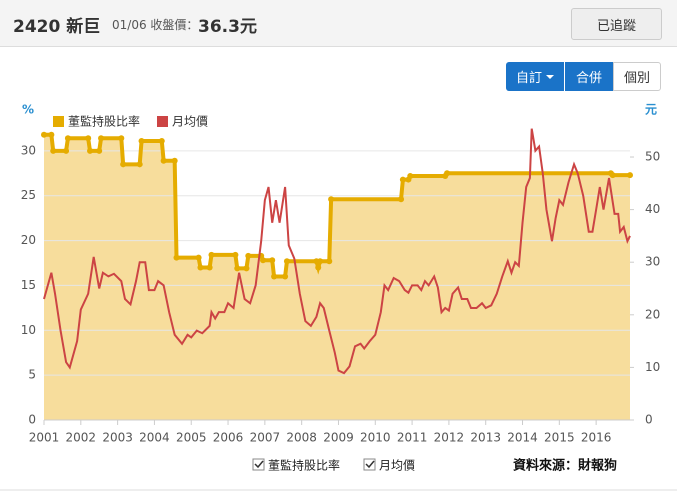 This screenshot has height=493, width=677. Describe the element at coordinates (265, 438) in the screenshot. I see `x-tick-label: 2007` at that location.